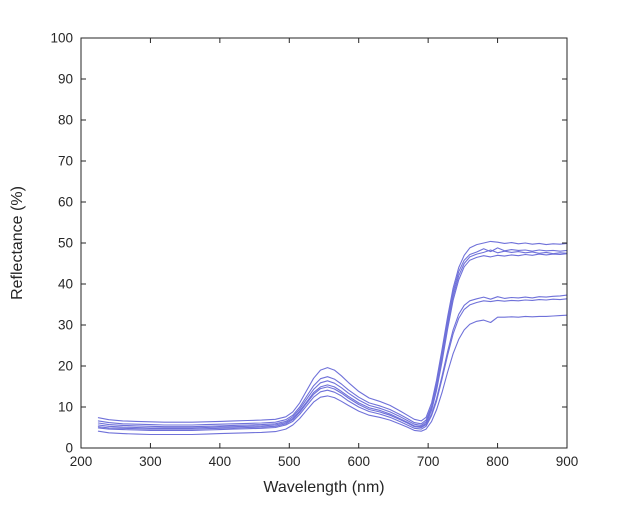 The image size is (626, 508). What do you see at coordinates (81, 461) in the screenshot?
I see `x-tick-label: 200` at bounding box center [81, 461].